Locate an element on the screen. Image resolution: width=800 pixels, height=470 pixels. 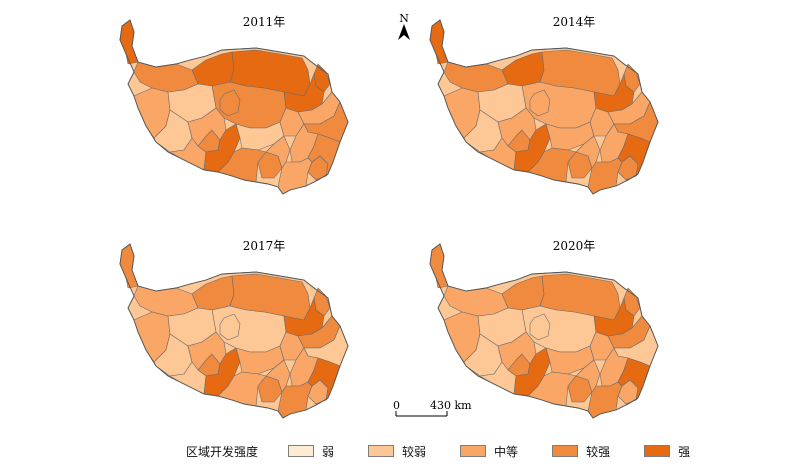
map-panel: 2011年 is located at coordinates (234, 105).